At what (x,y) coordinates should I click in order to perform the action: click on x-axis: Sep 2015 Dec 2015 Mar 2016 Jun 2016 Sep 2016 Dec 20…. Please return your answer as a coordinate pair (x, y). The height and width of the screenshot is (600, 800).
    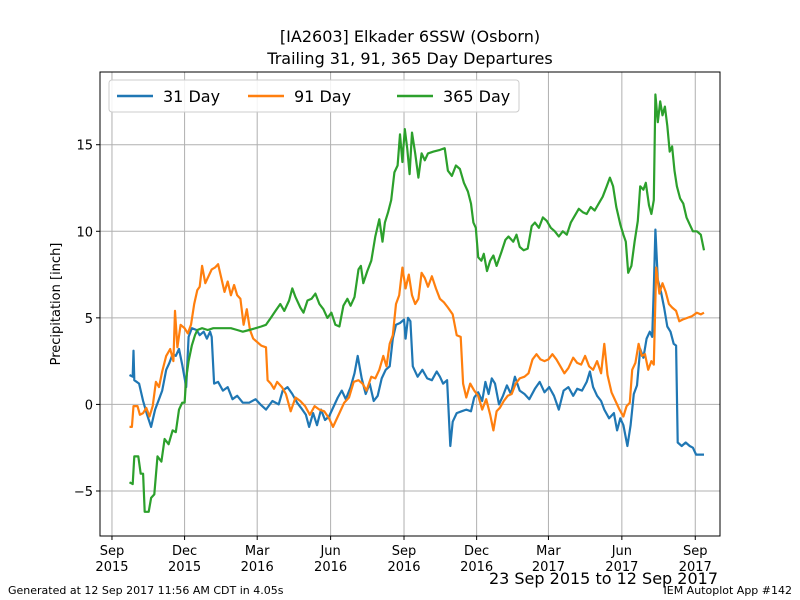
    Looking at the image, I should click on (403, 555).